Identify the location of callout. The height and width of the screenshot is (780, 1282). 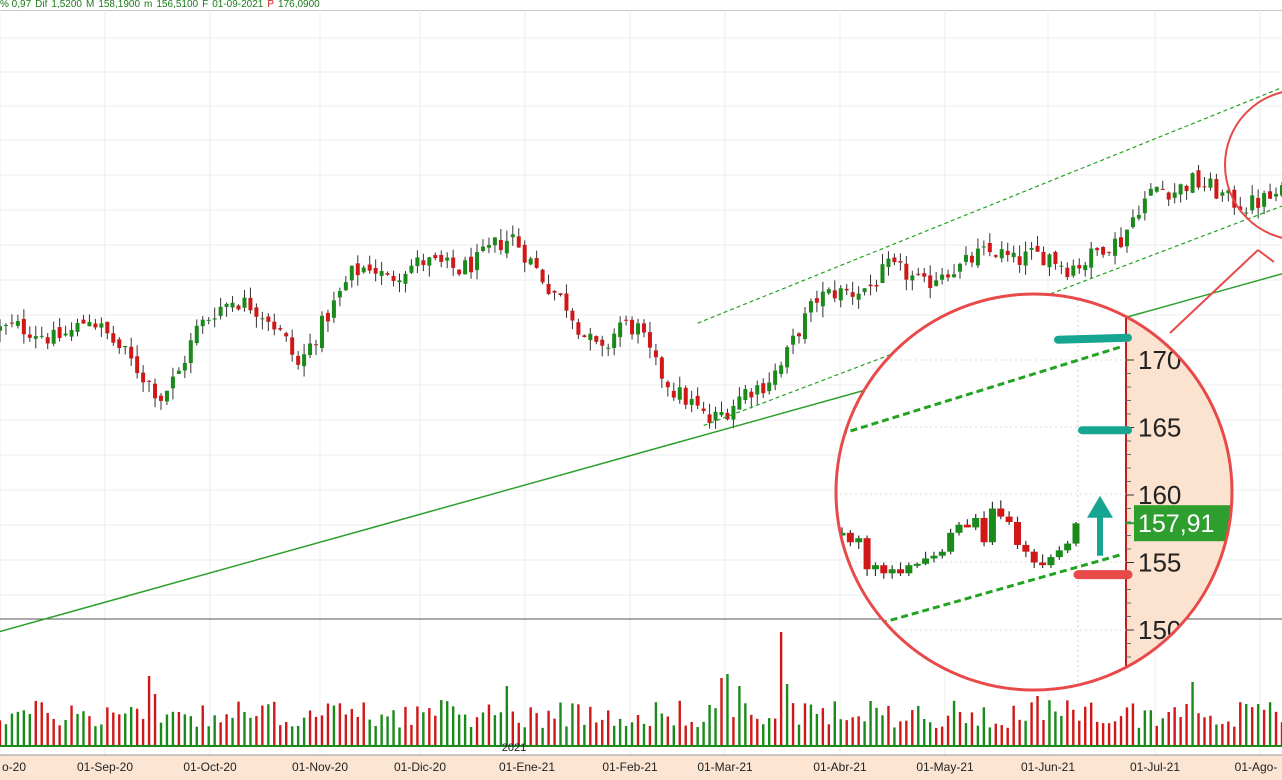
(1225, 212).